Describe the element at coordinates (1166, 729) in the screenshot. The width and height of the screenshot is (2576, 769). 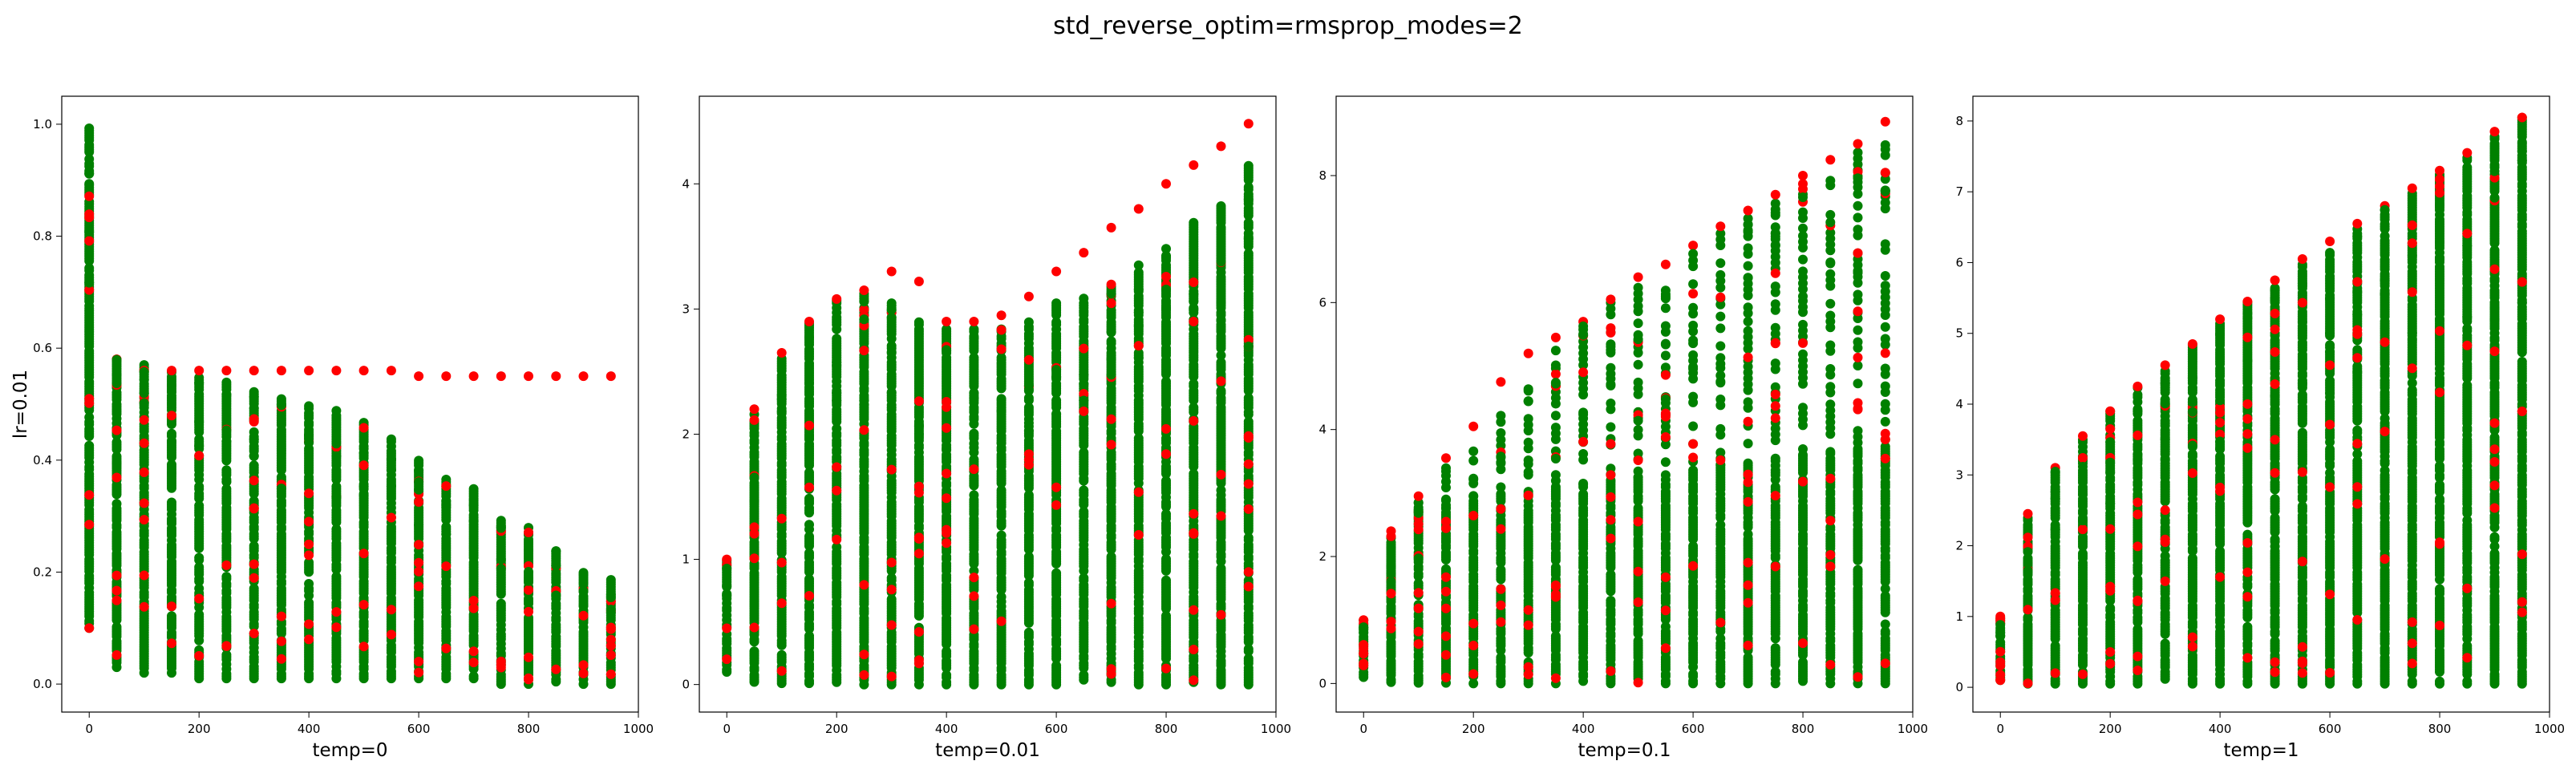
I see `x-tick-label: 800` at that location.